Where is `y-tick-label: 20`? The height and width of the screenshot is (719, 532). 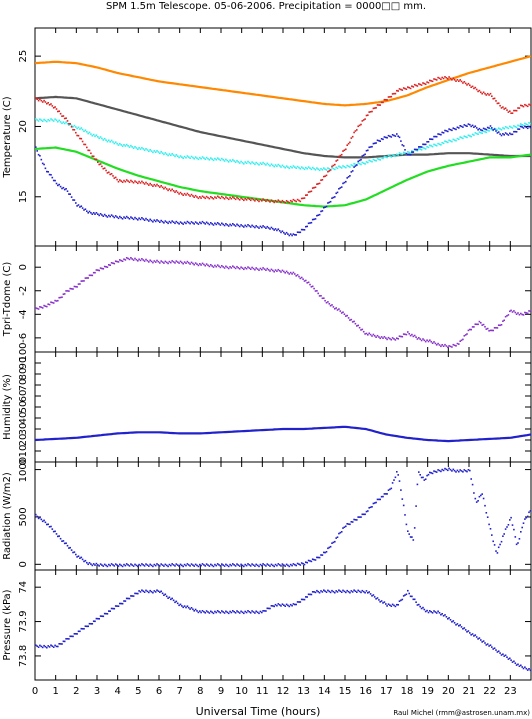
y-tick-label: 20 is located at coordinates (23, 126).